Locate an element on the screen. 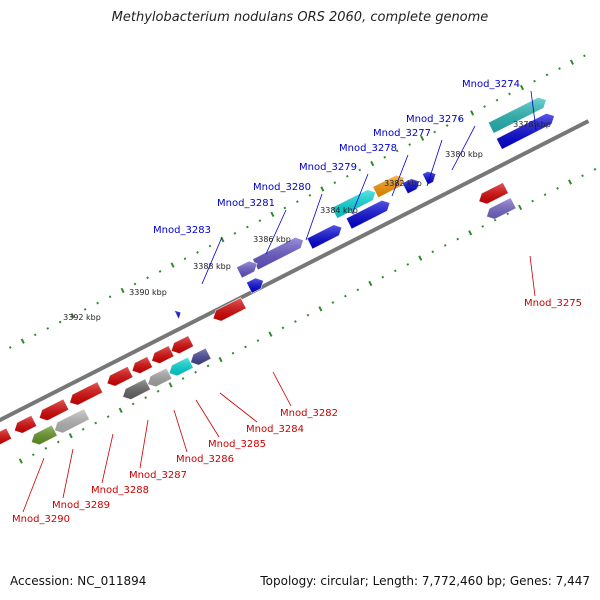 The image size is (600, 600). gene-label-forward: Mnod_3279 is located at coordinates (328, 167).